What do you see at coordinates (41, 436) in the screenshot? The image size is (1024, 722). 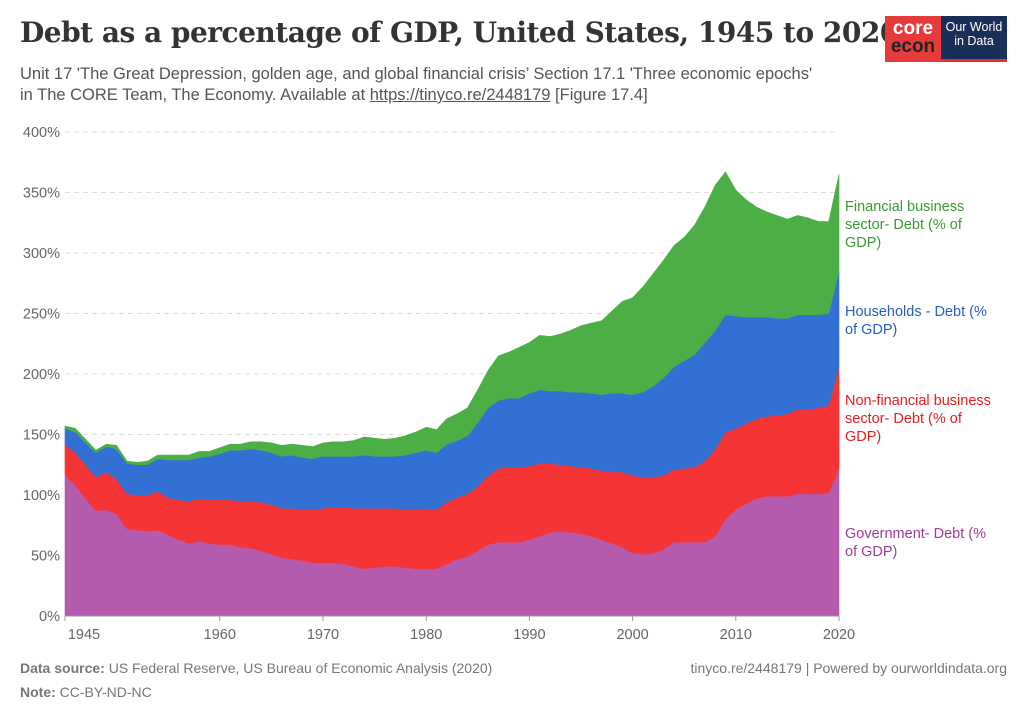 I see `y-tick-label: 150%` at bounding box center [41, 436].